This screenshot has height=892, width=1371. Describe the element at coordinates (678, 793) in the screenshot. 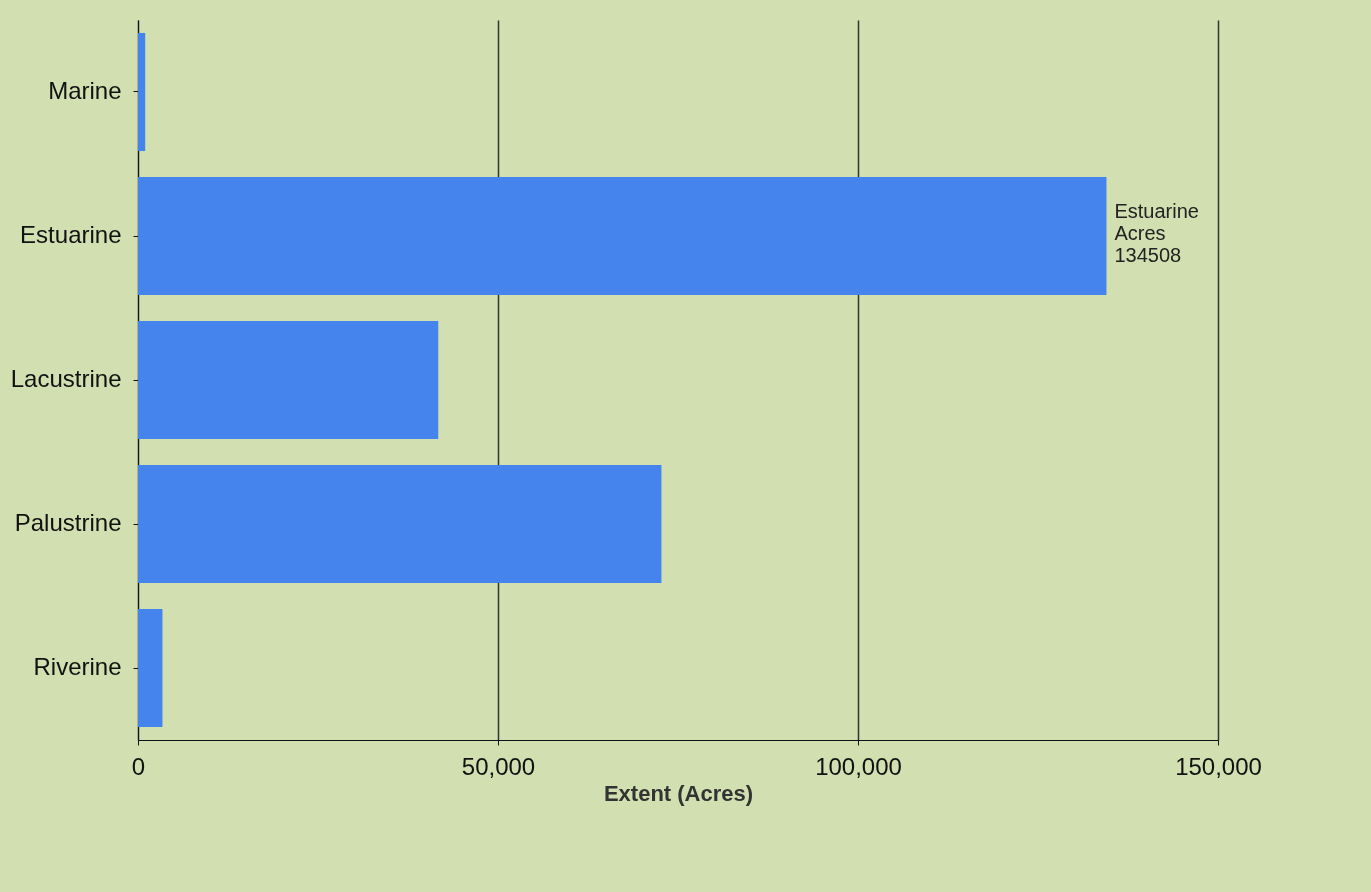

I see `x-axis-title: Extent (Acres)` at that location.